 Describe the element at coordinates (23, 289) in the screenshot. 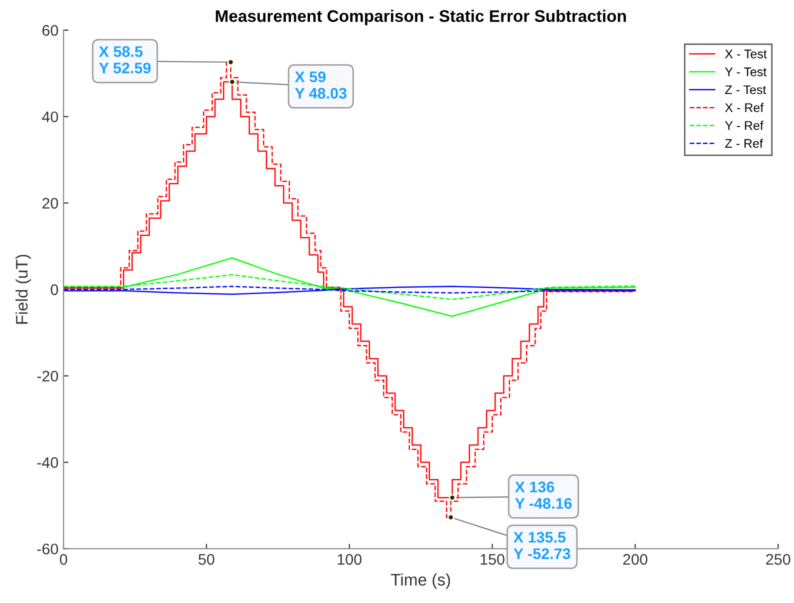

I see `y-axis-title: Field (uT)` at that location.